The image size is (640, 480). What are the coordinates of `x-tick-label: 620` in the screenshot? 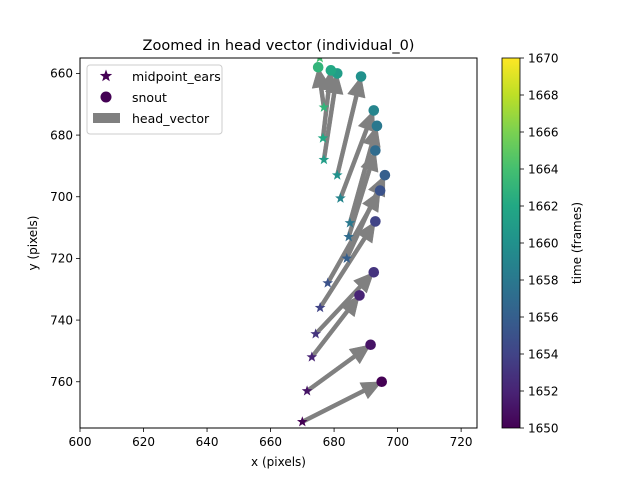 It's located at (143, 442).